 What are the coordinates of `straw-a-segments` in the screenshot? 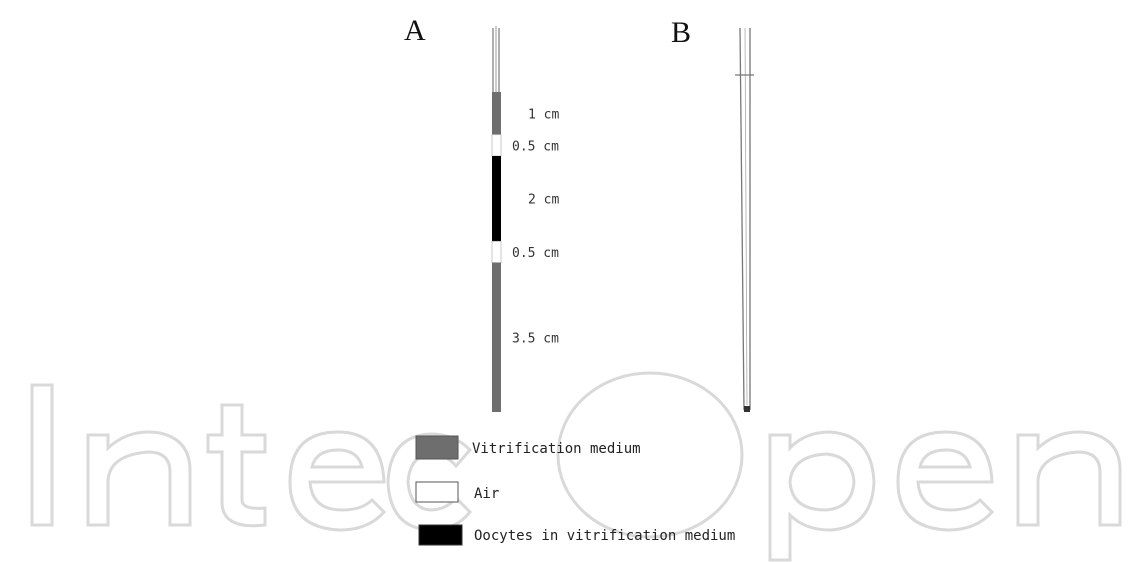 It's located at (496, 252).